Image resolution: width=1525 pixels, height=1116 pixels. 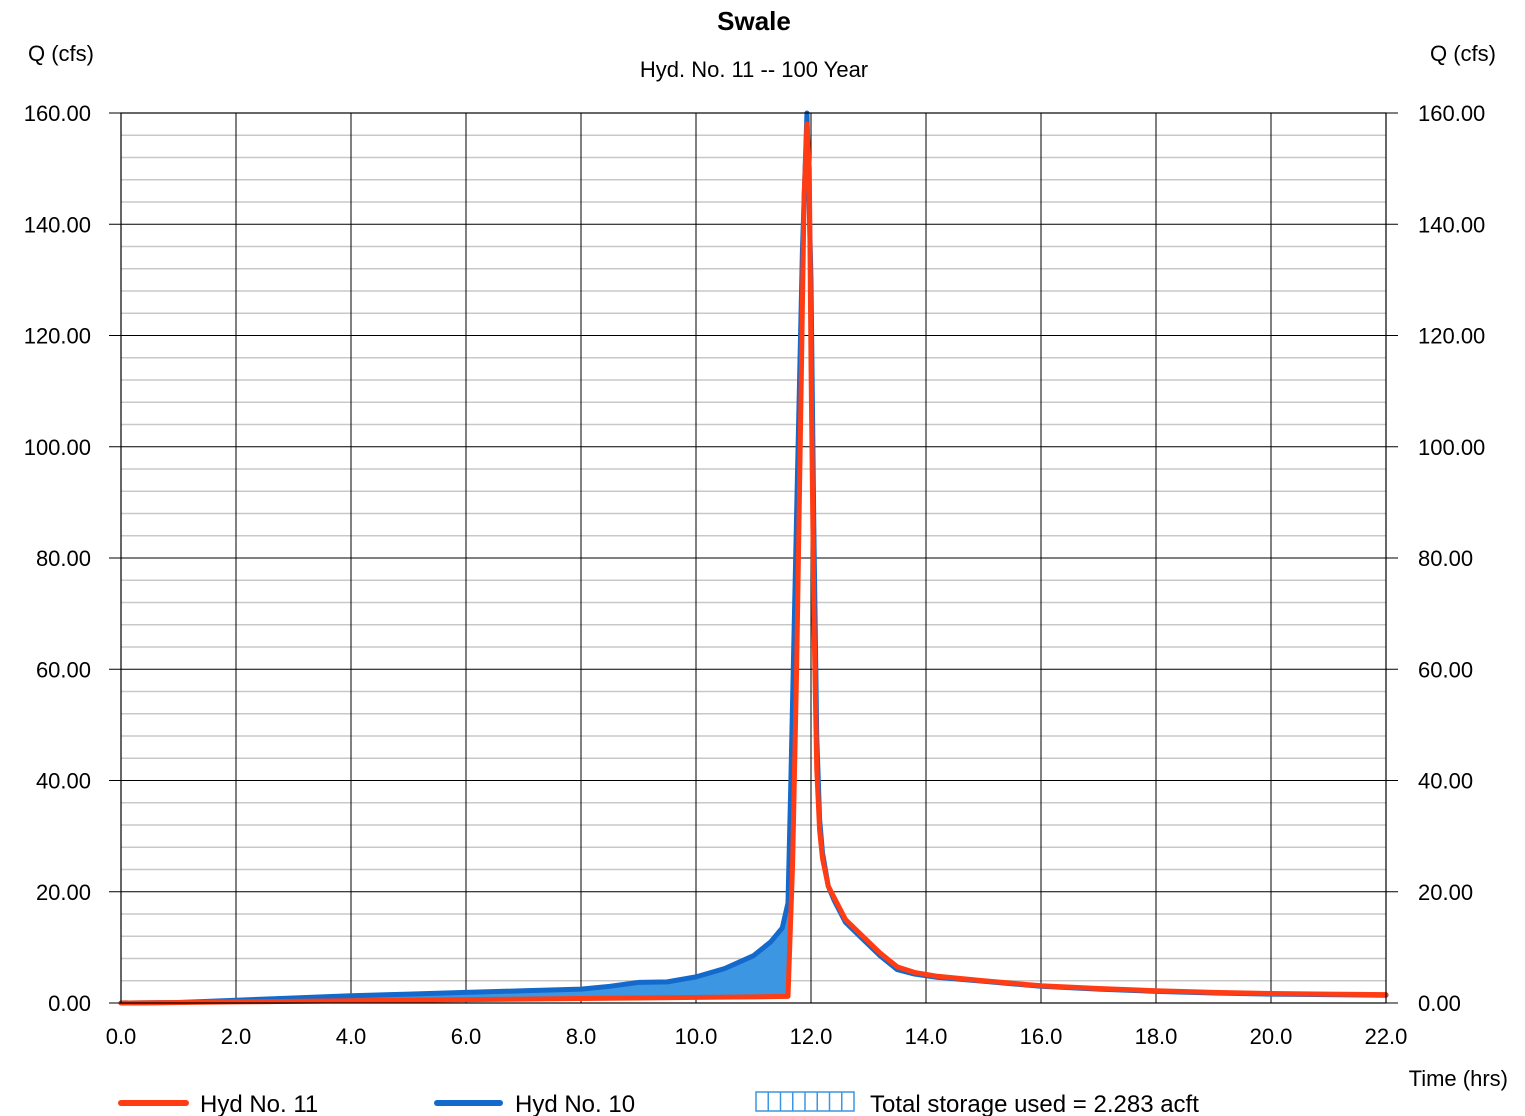 What do you see at coordinates (1463, 53) in the screenshot?
I see `y-axis-label-right: Q (cfs)` at bounding box center [1463, 53].